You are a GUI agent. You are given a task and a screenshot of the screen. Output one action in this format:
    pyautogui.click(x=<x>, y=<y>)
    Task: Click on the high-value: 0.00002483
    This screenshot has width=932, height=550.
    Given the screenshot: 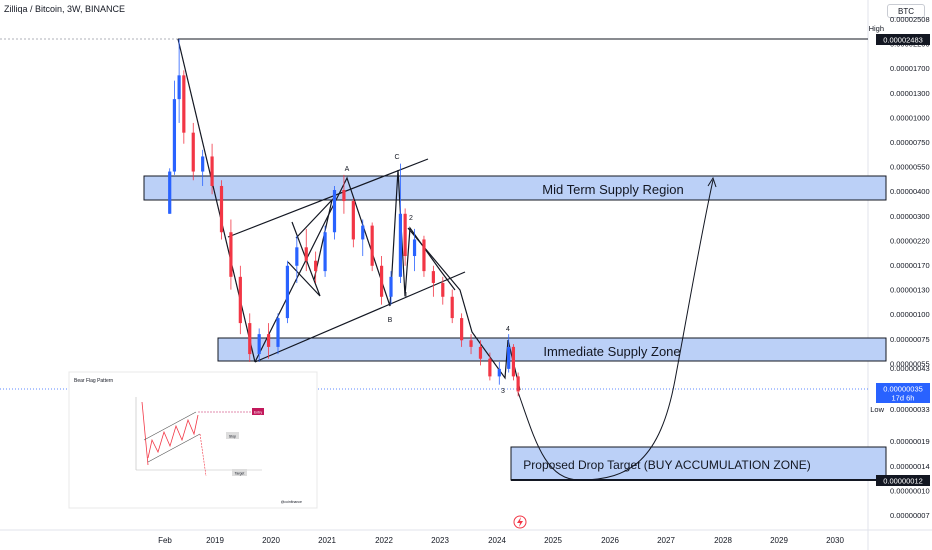 What is the action you would take?
    pyautogui.click(x=903, y=40)
    